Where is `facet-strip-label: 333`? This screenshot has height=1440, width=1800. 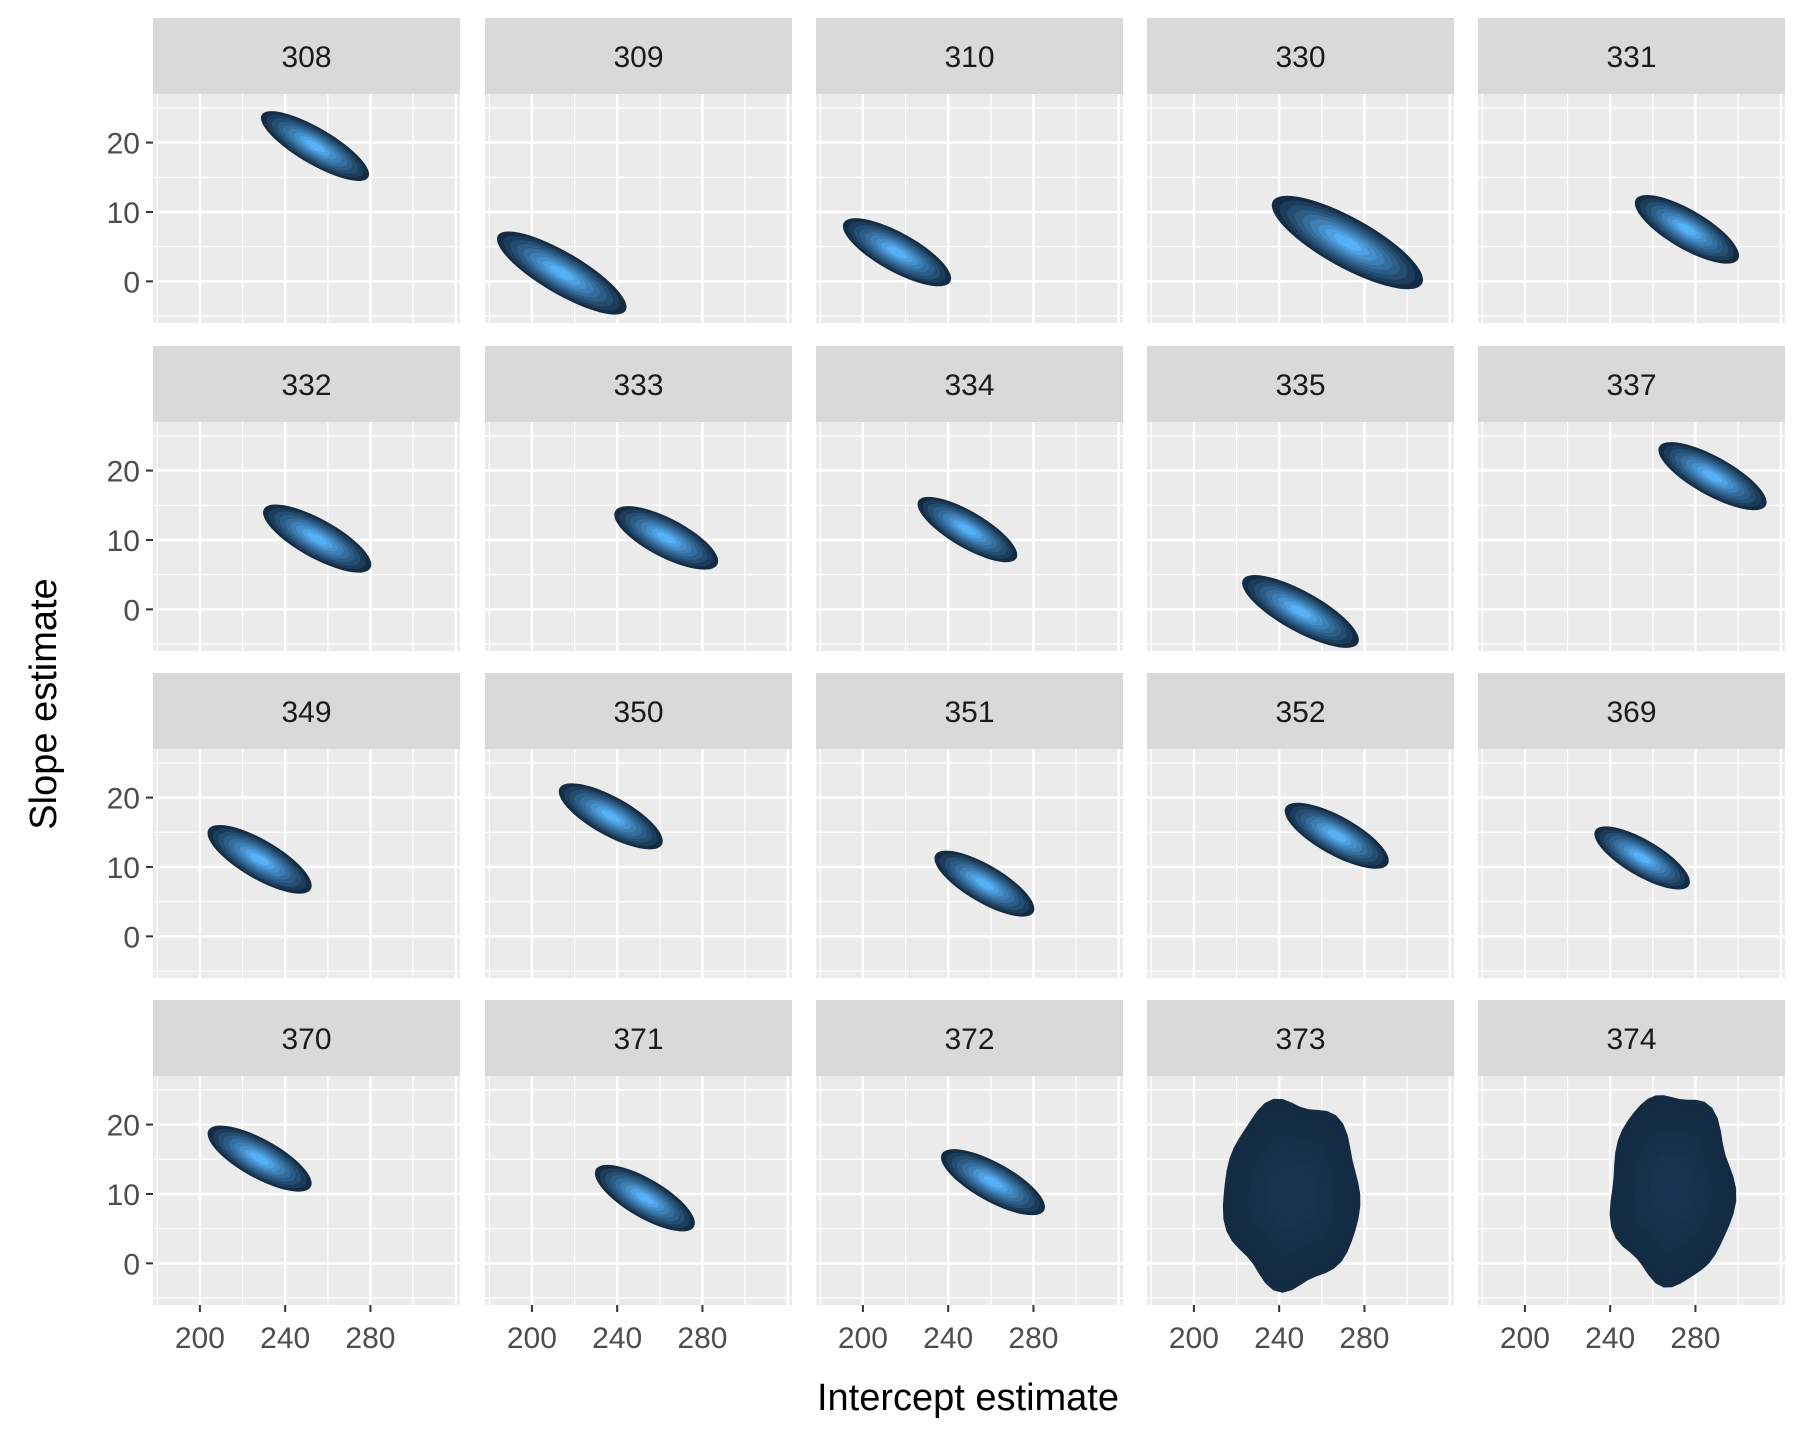 facet-strip-label: 333 is located at coordinates (638, 385).